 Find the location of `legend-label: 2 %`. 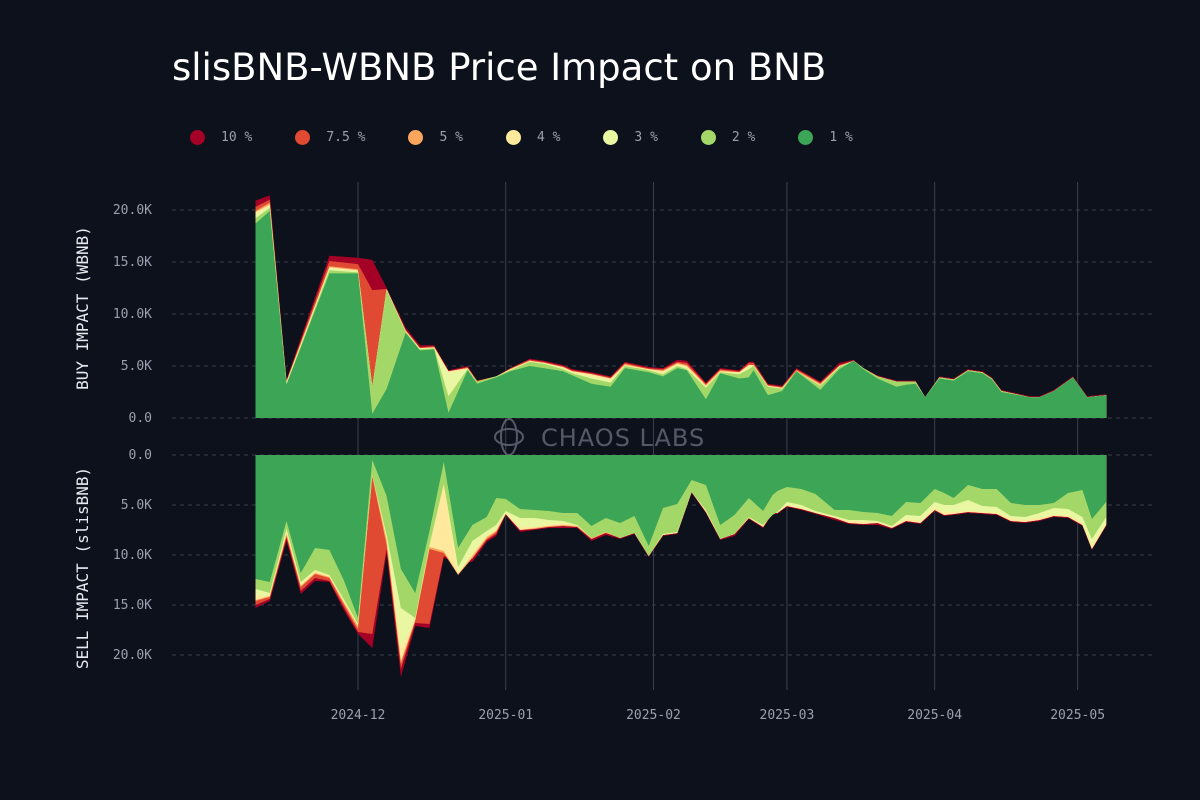

legend-label: 2 % is located at coordinates (743, 137).